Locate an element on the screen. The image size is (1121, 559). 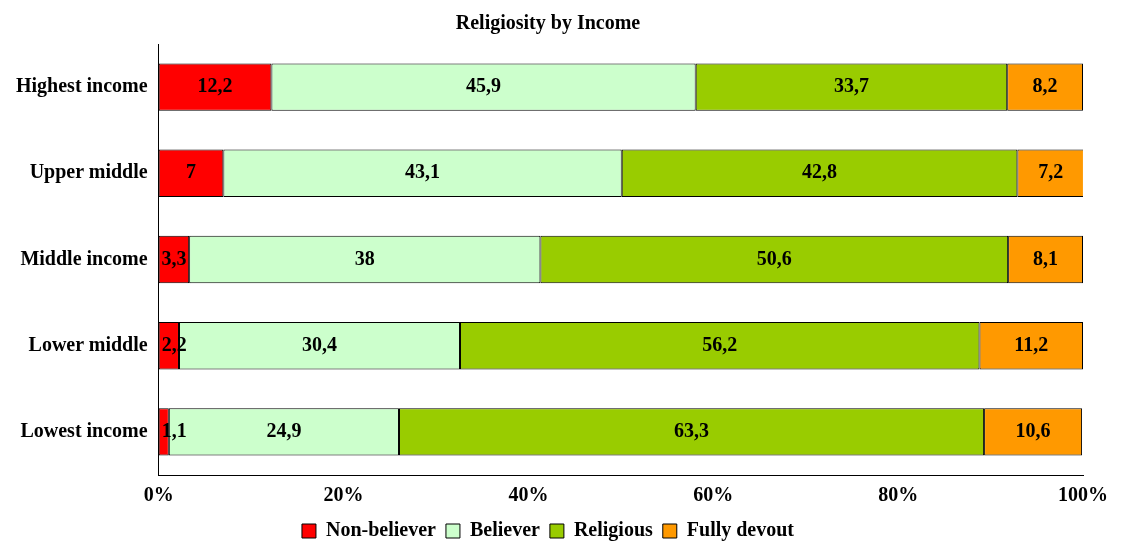
data-label: 24,9 is located at coordinates (284, 430).